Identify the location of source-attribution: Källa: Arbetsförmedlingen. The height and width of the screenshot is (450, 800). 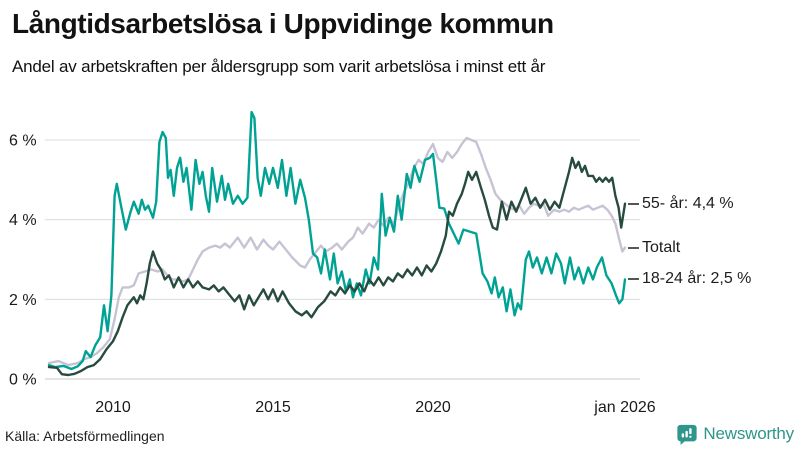
(85, 436).